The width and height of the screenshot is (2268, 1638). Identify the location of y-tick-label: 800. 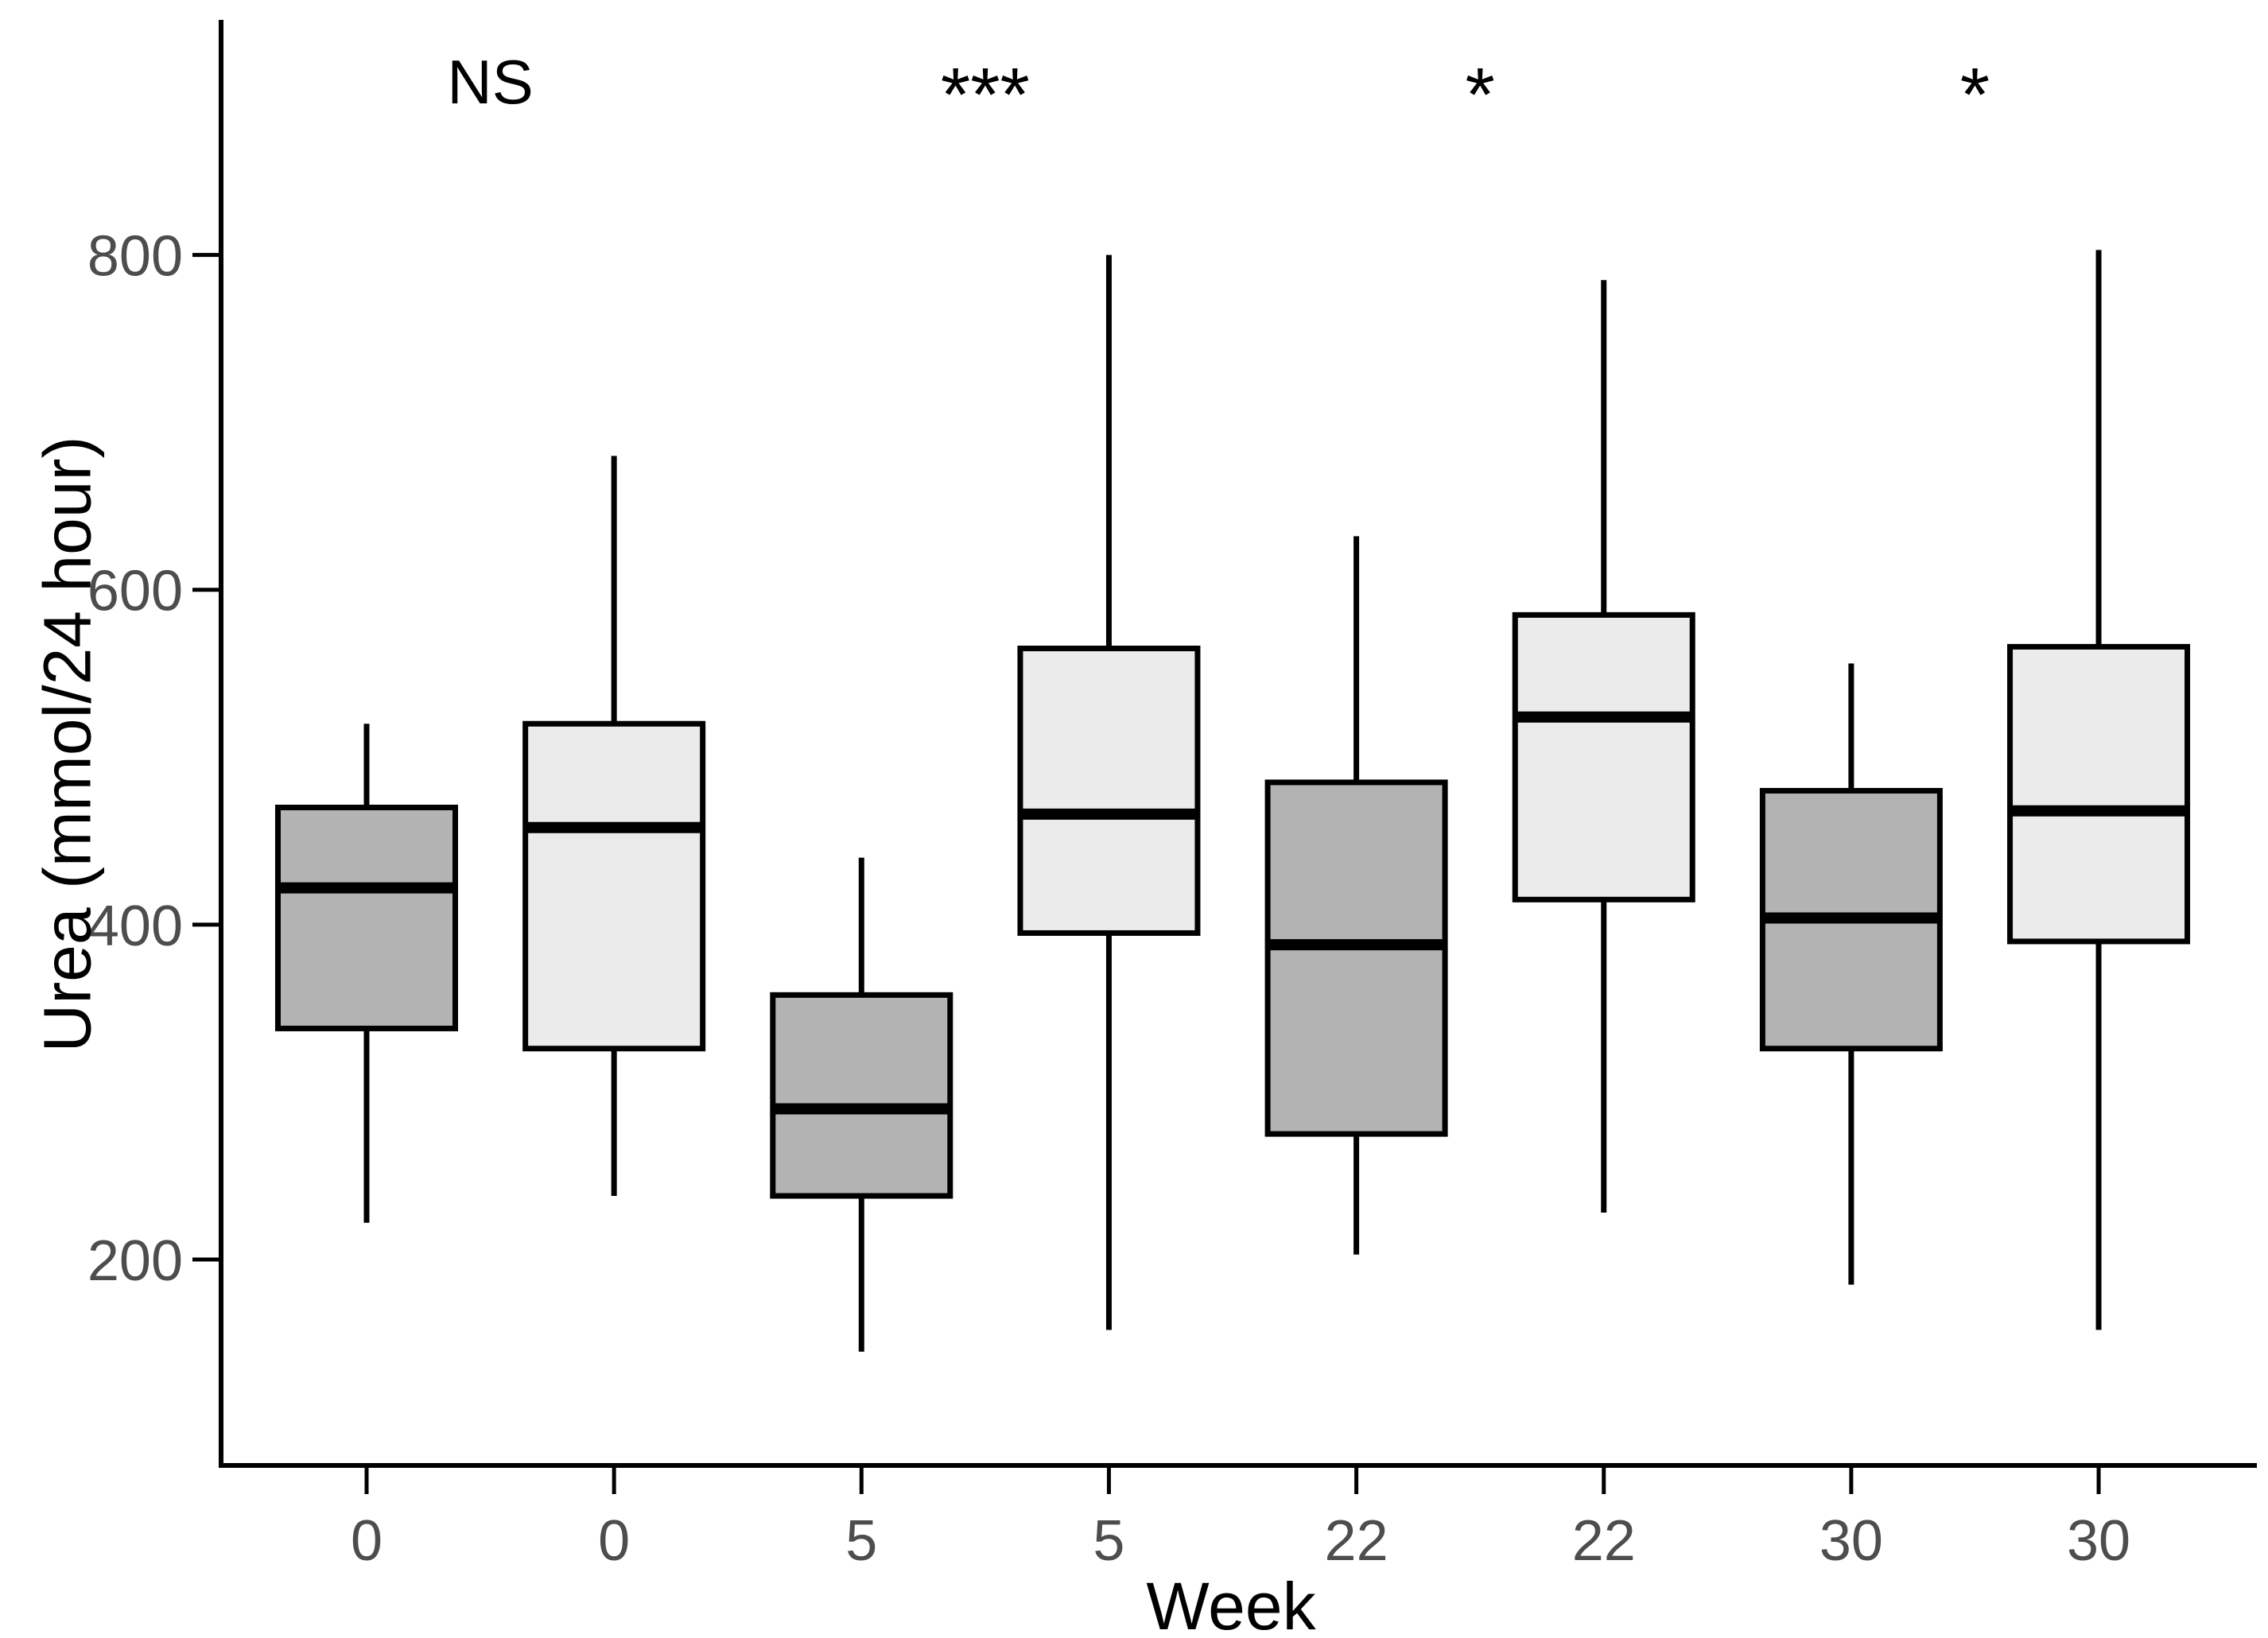
(135, 257).